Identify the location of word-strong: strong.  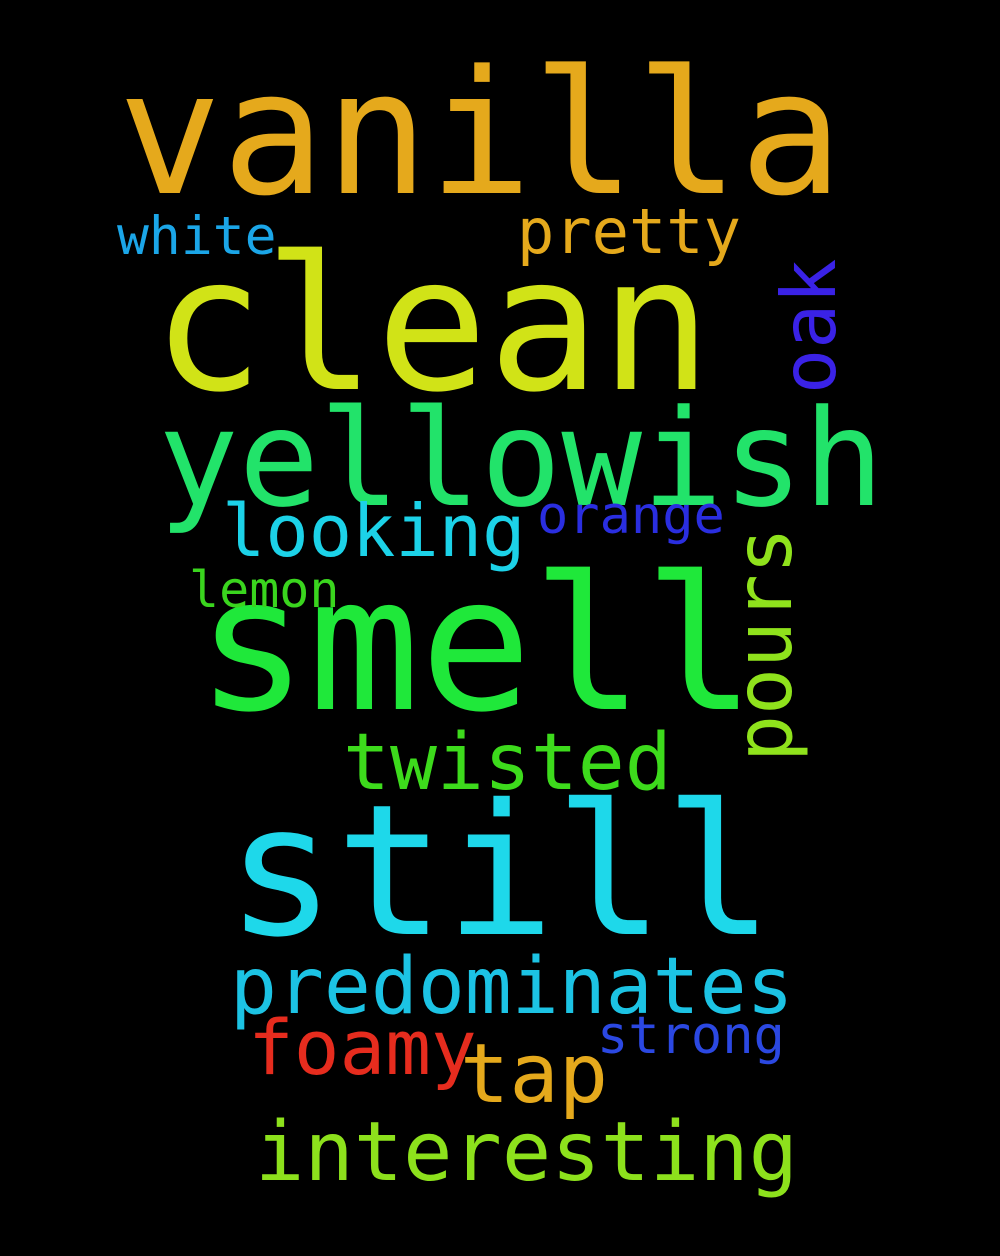
(691, 1036).